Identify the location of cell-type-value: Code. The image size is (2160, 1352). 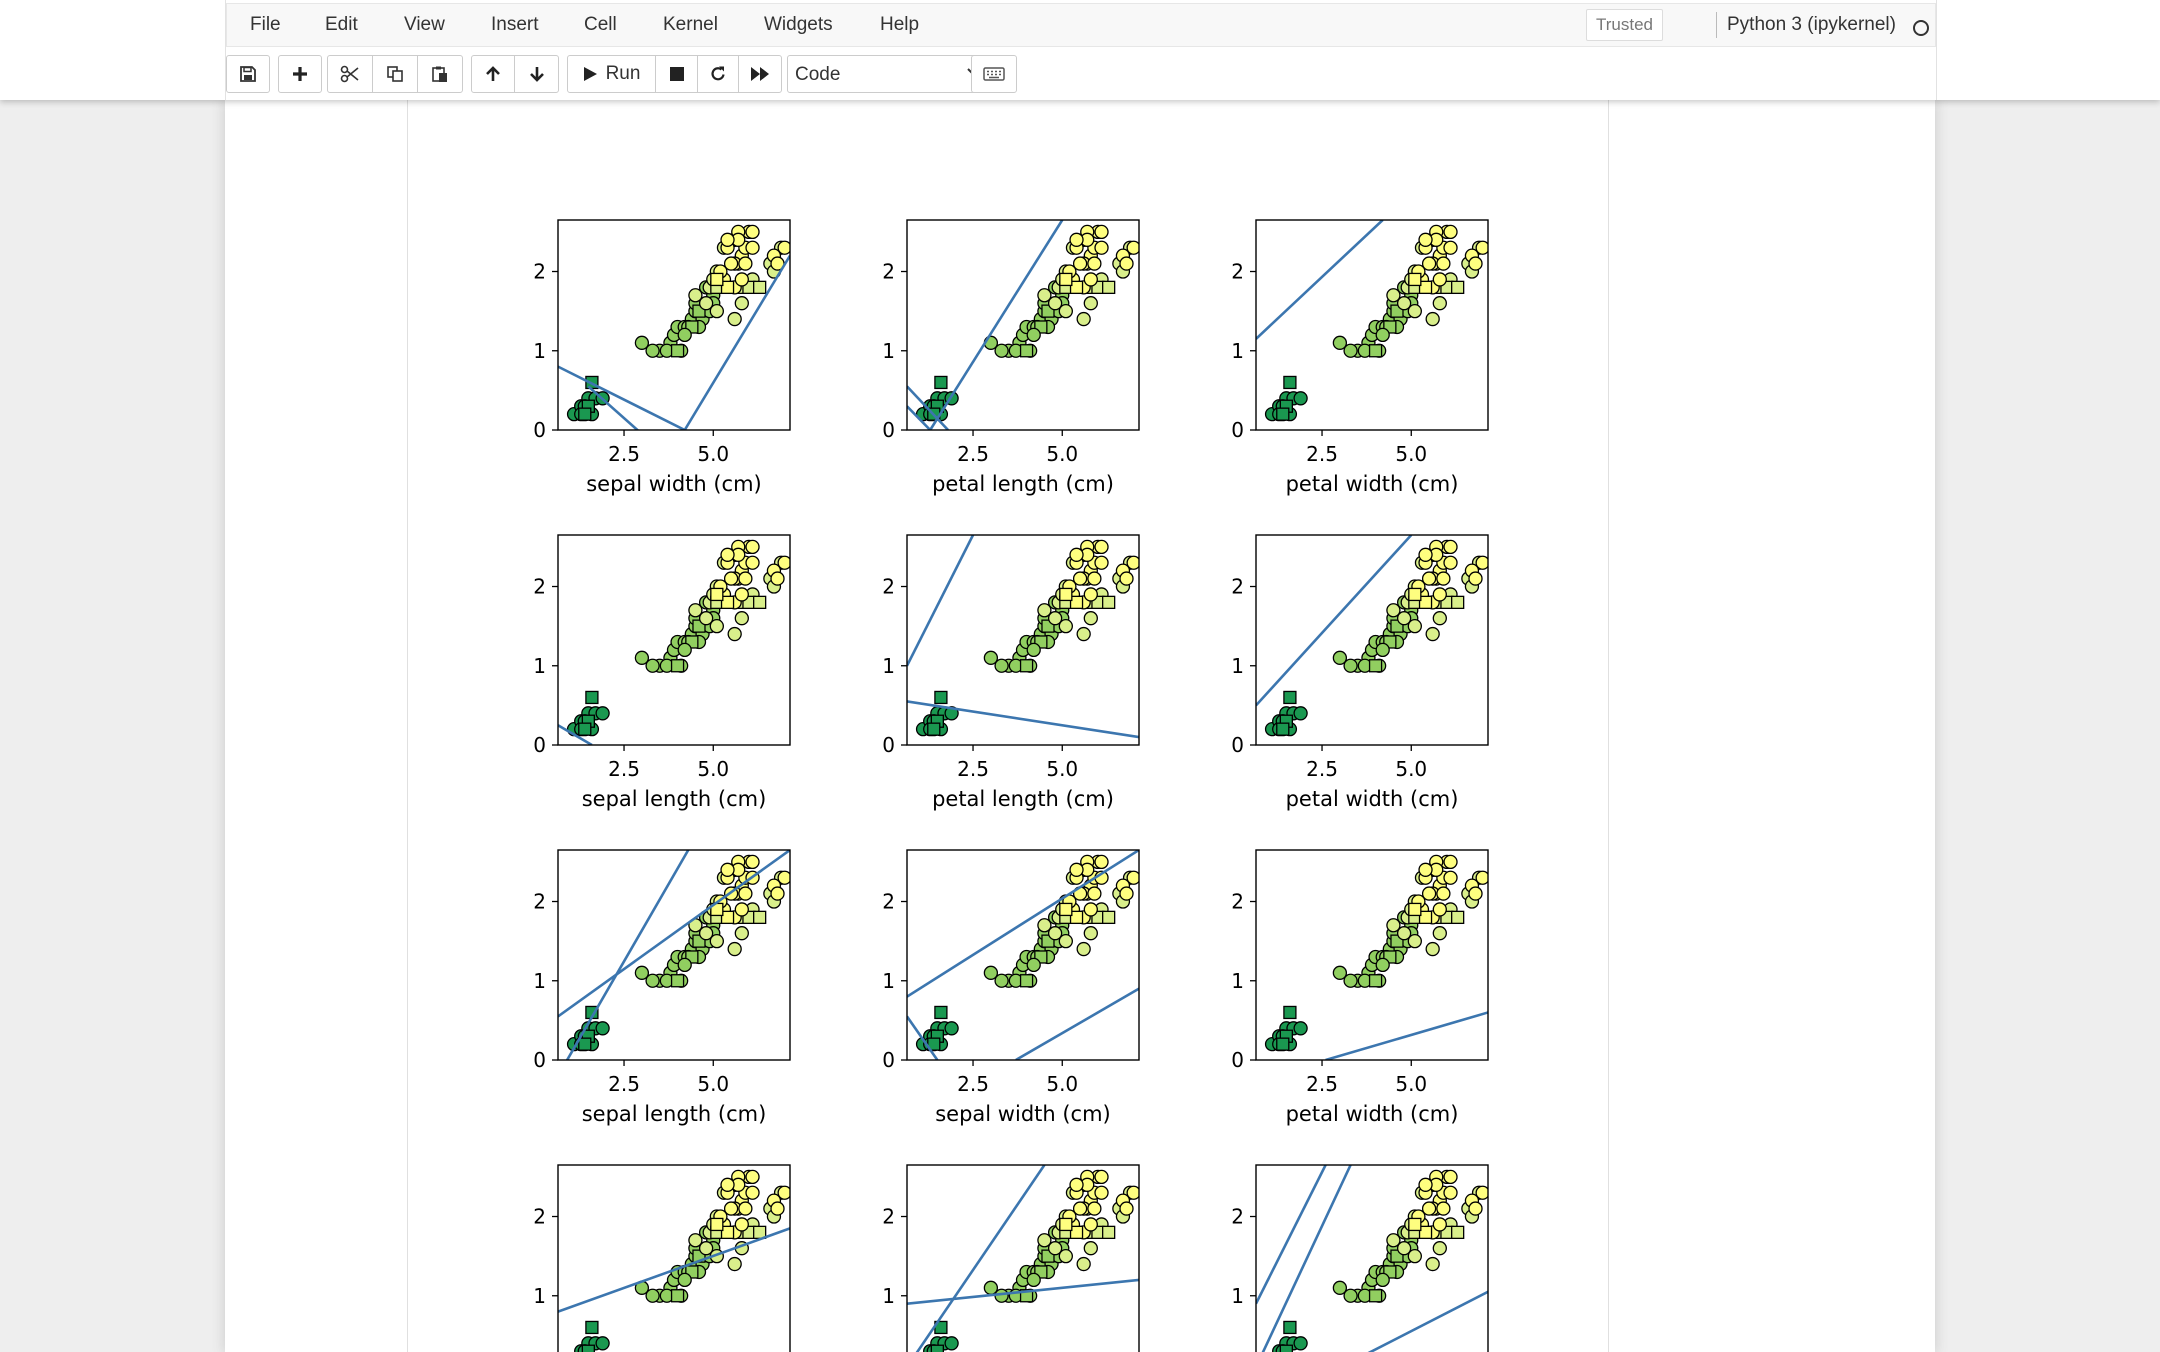
(818, 74).